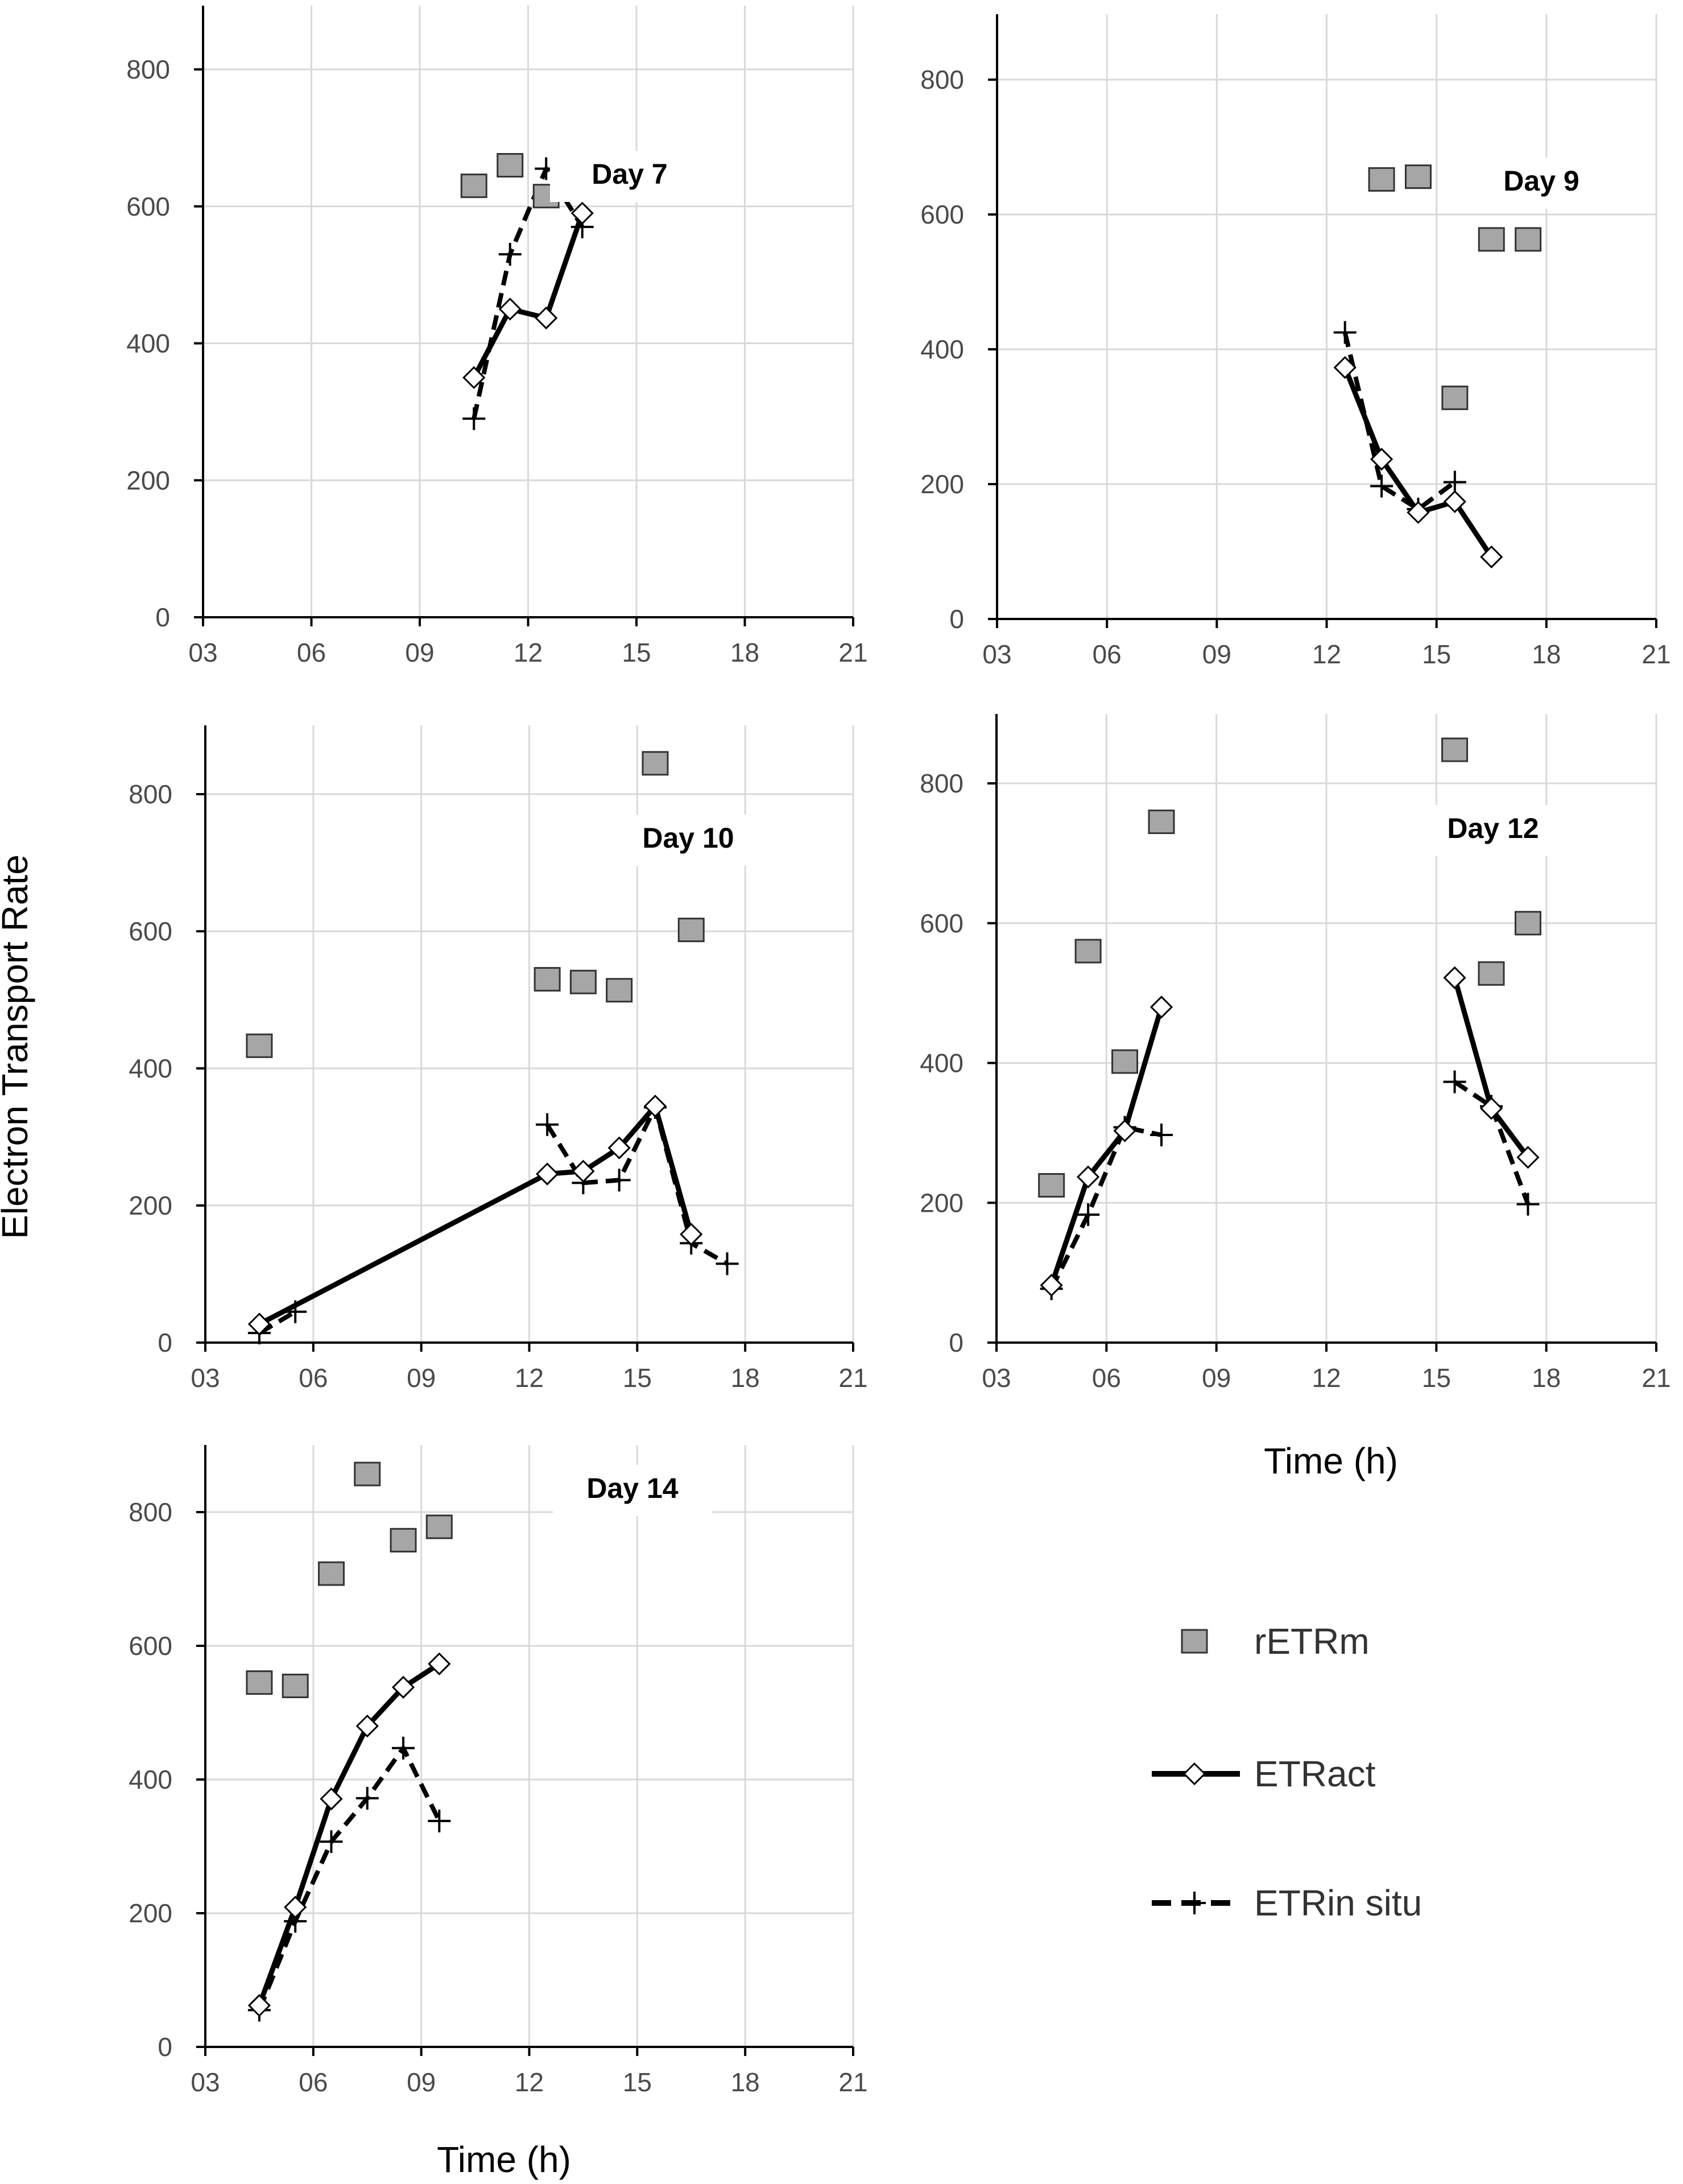 This screenshot has width=1683, height=2184. Describe the element at coordinates (504, 2159) in the screenshot. I see `x-axis-title-bottom: Time (h)` at that location.